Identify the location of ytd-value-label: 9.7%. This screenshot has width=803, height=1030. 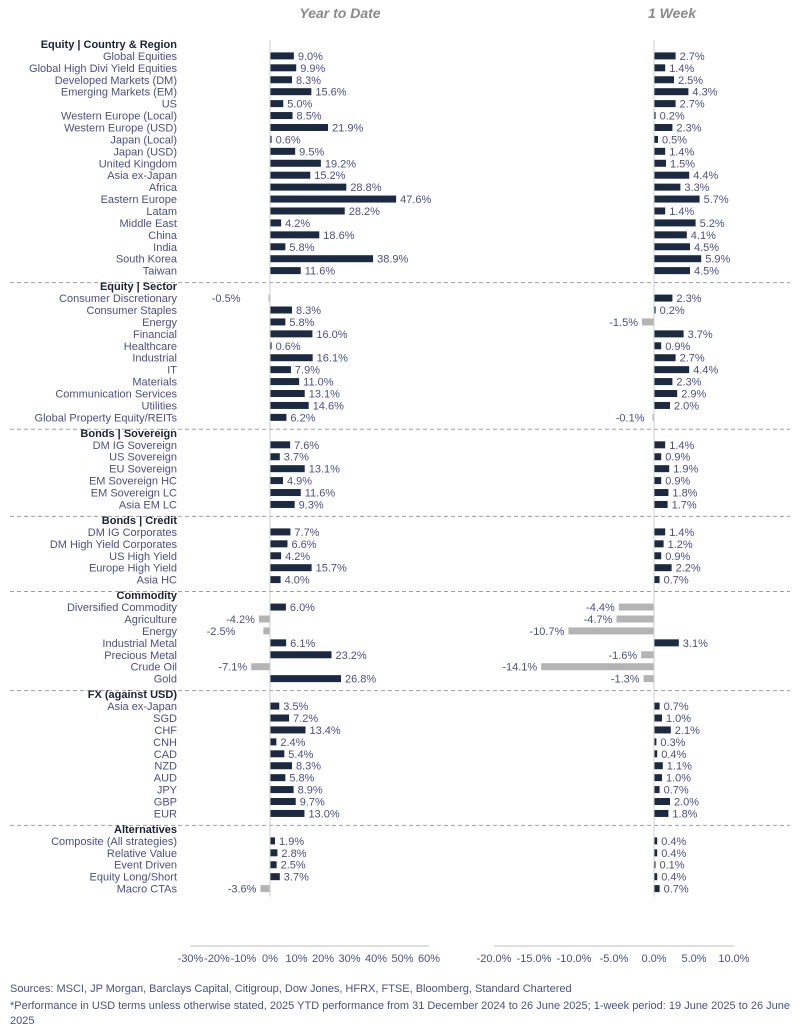
(312, 803).